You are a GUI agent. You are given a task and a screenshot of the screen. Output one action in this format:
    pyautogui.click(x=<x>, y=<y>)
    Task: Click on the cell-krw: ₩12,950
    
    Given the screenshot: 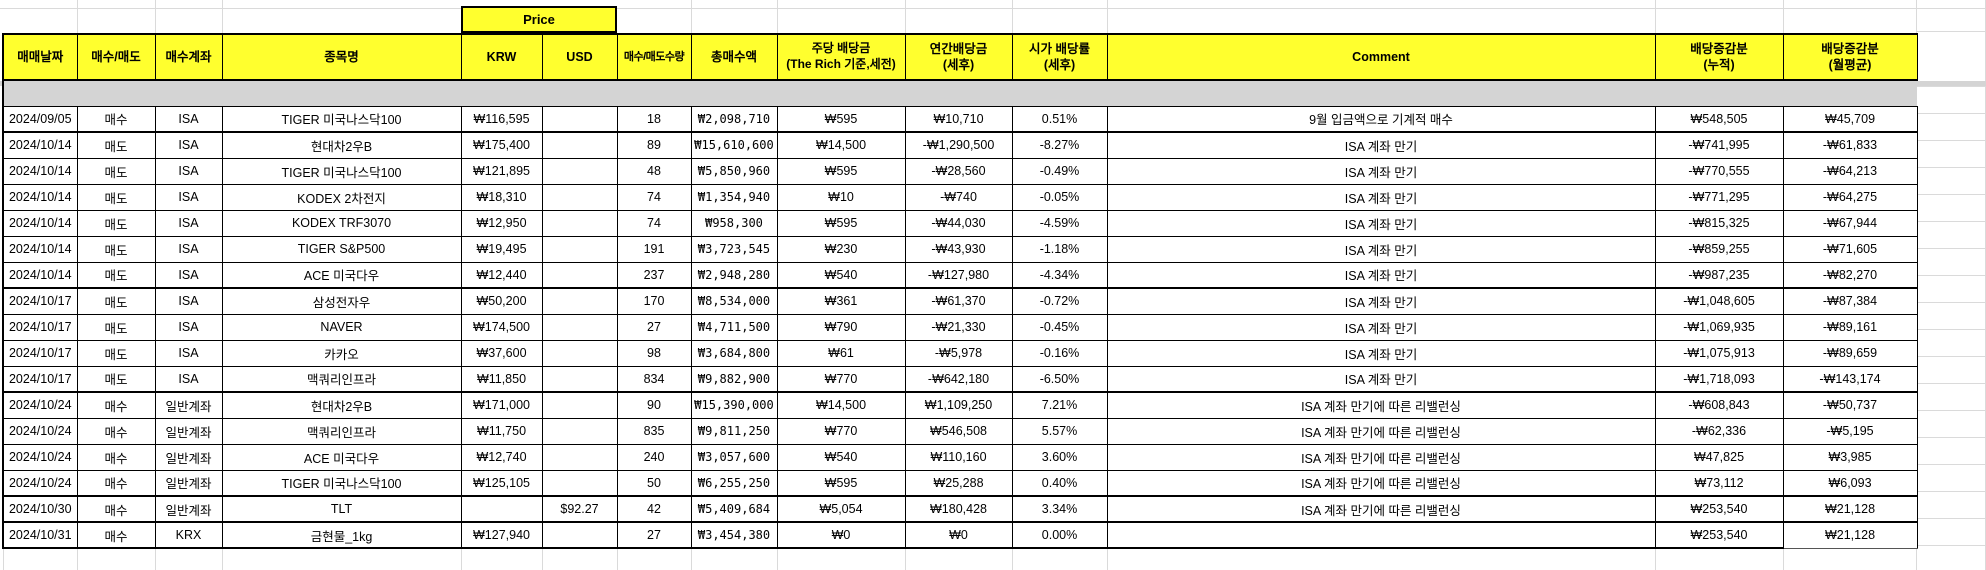 What is the action you would take?
    pyautogui.click(x=501, y=223)
    